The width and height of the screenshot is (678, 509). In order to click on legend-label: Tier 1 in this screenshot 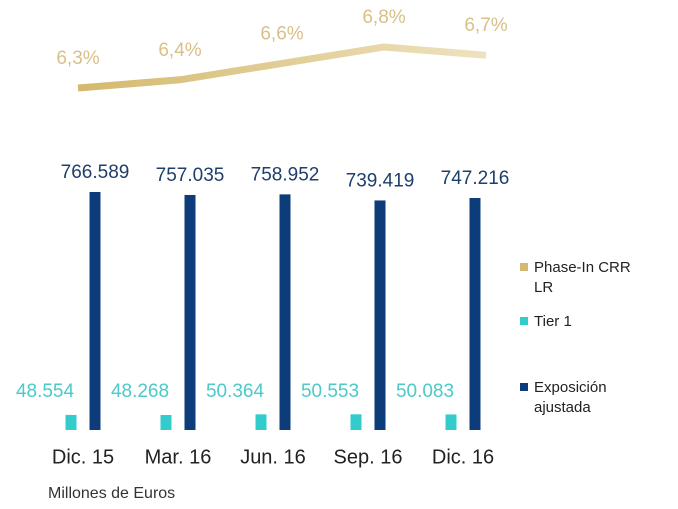, I will do `click(553, 321)`.